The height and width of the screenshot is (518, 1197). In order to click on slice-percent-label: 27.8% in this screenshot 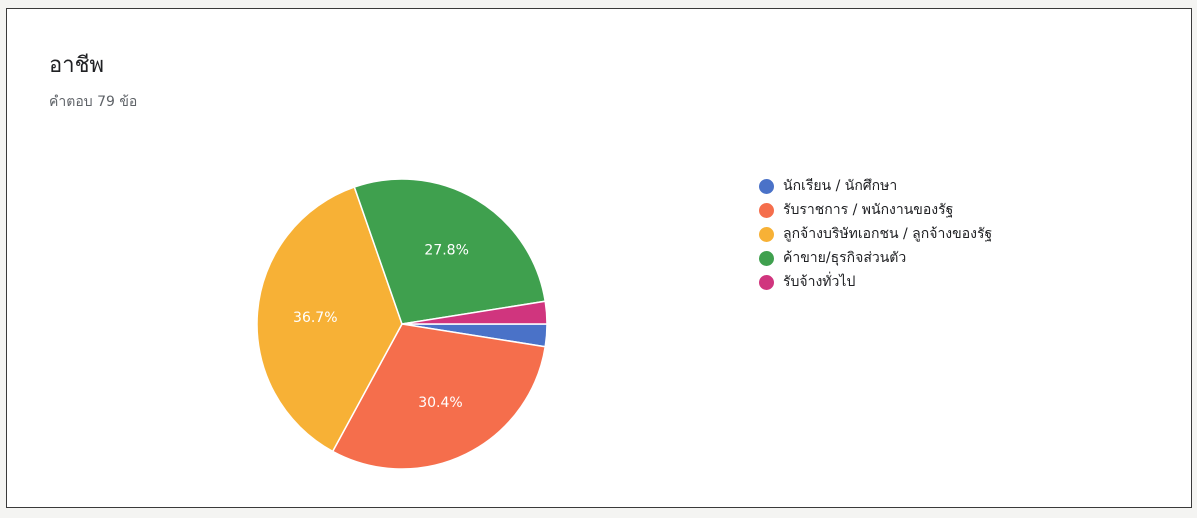, I will do `click(446, 250)`.